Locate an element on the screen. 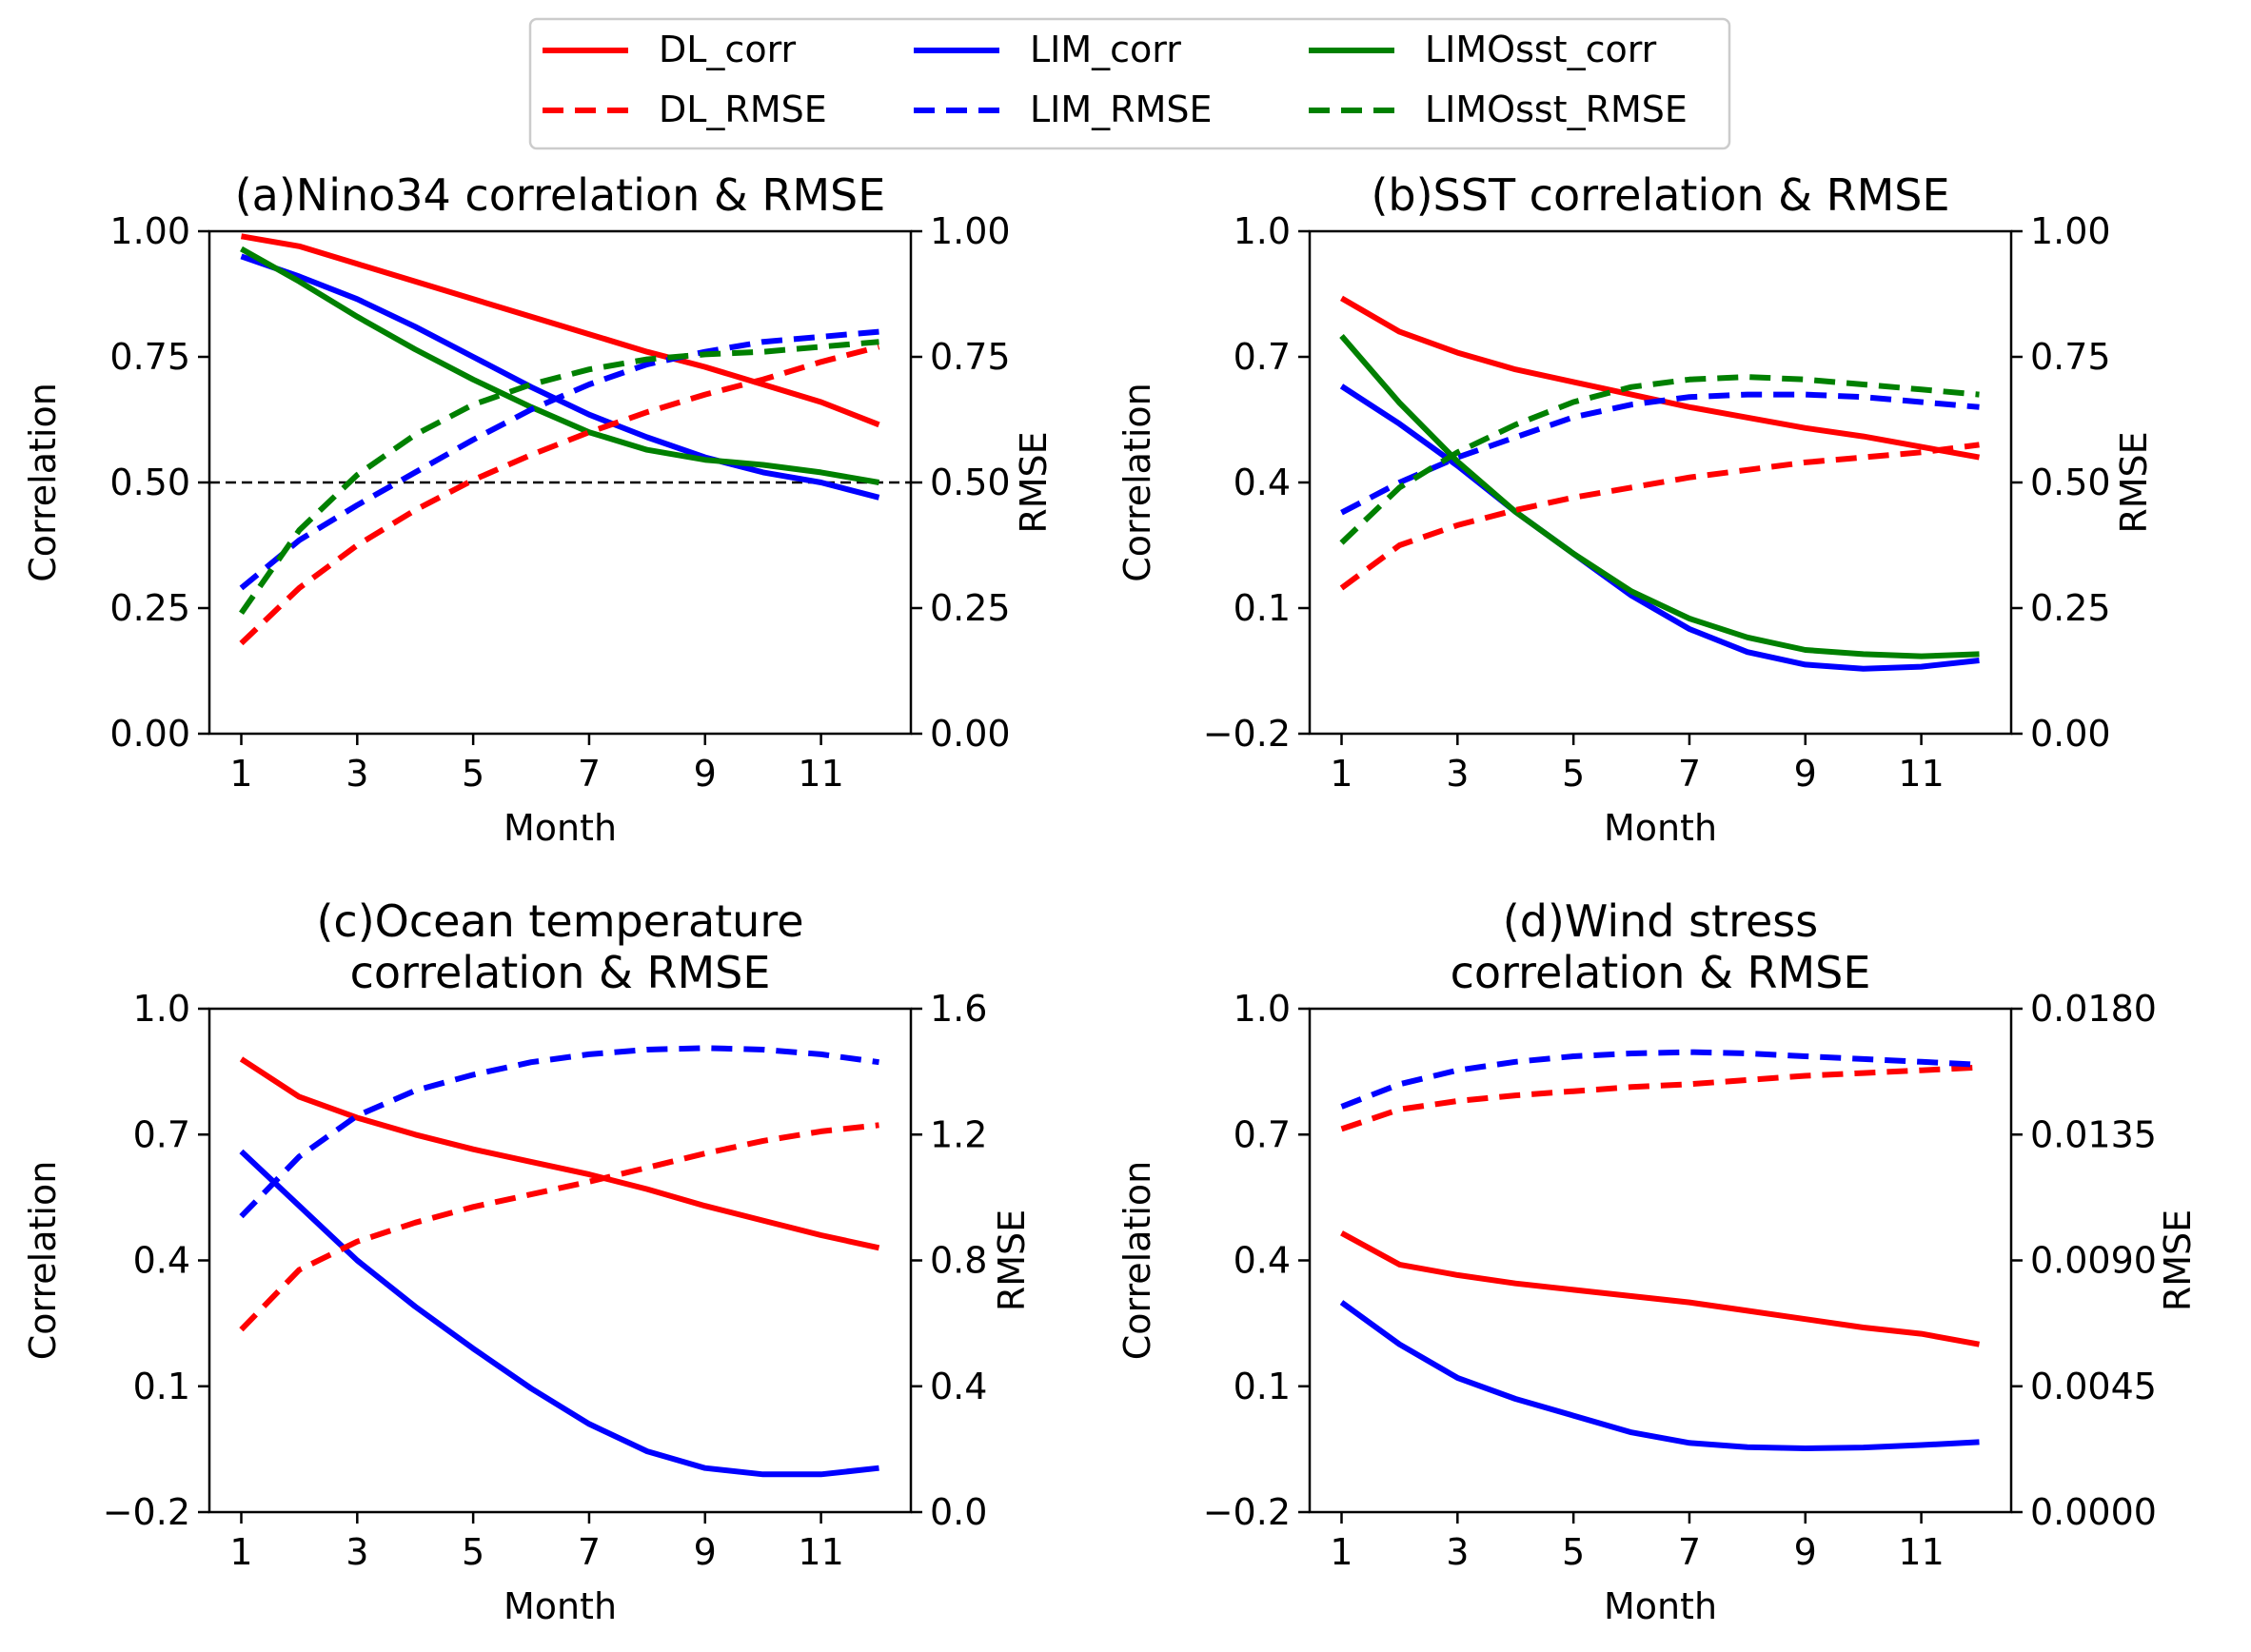  legend-label-limosst-corr: LIMOsst_corr is located at coordinates (1541, 49).